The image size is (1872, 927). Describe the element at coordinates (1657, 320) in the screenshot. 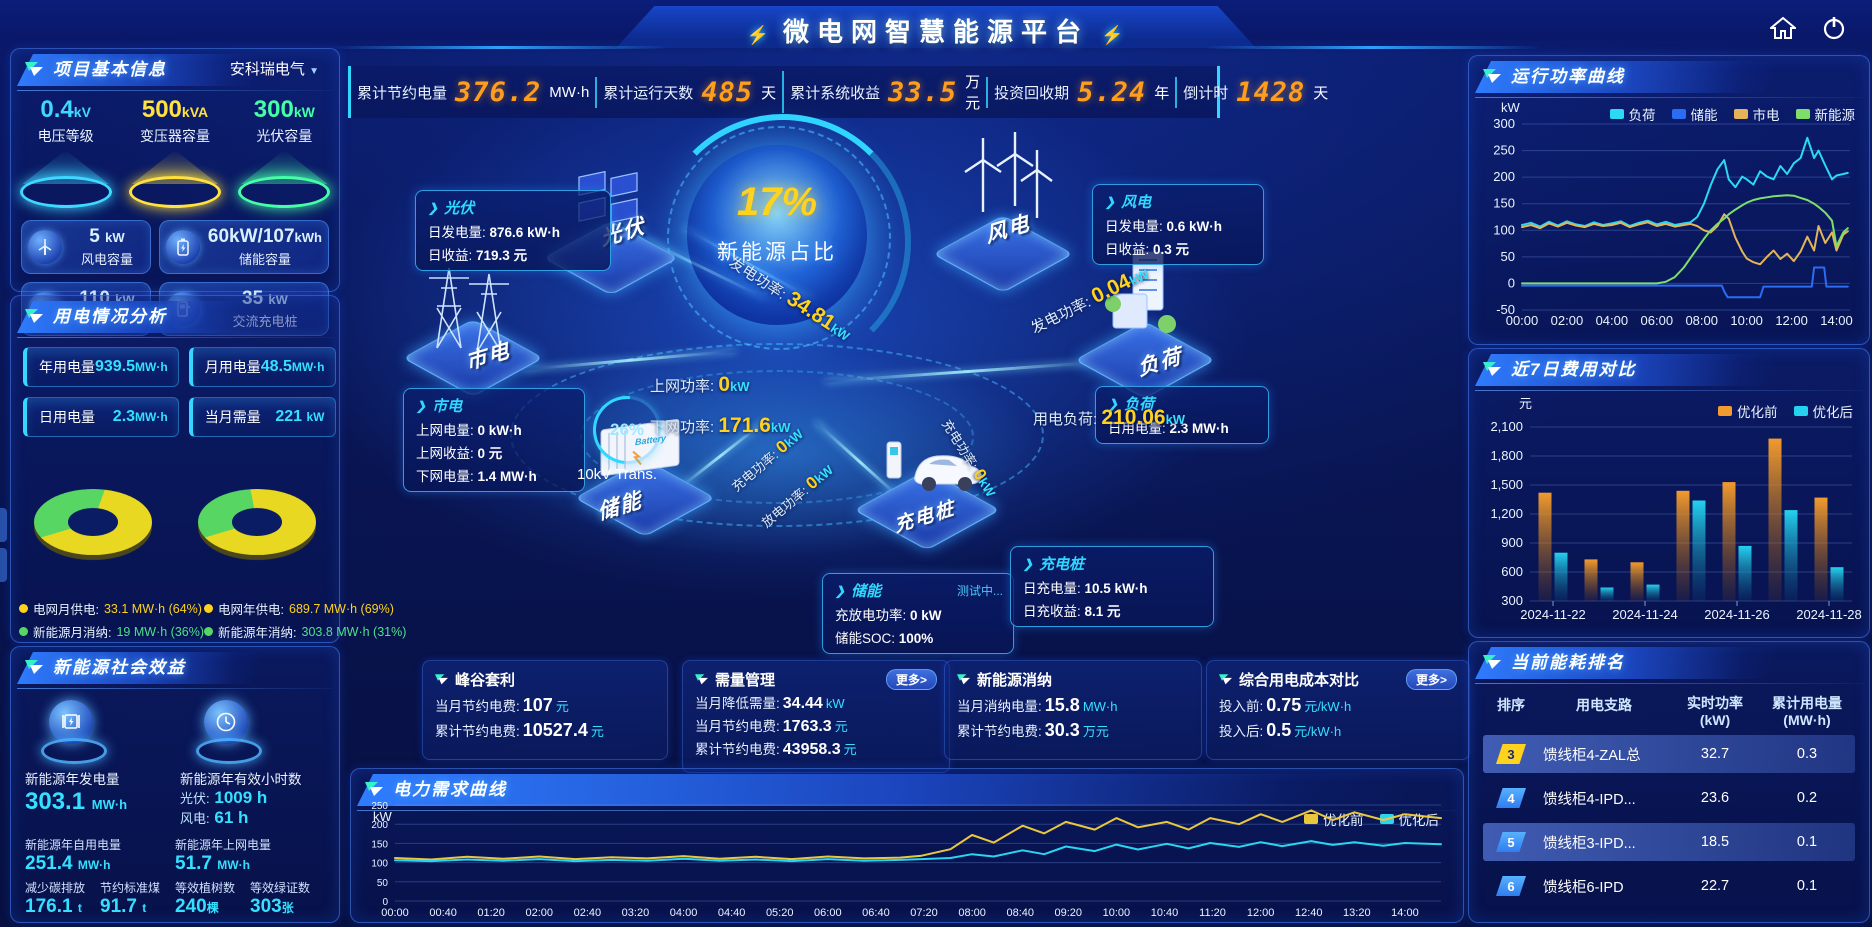

I see `svg-text: 06:00` at that location.